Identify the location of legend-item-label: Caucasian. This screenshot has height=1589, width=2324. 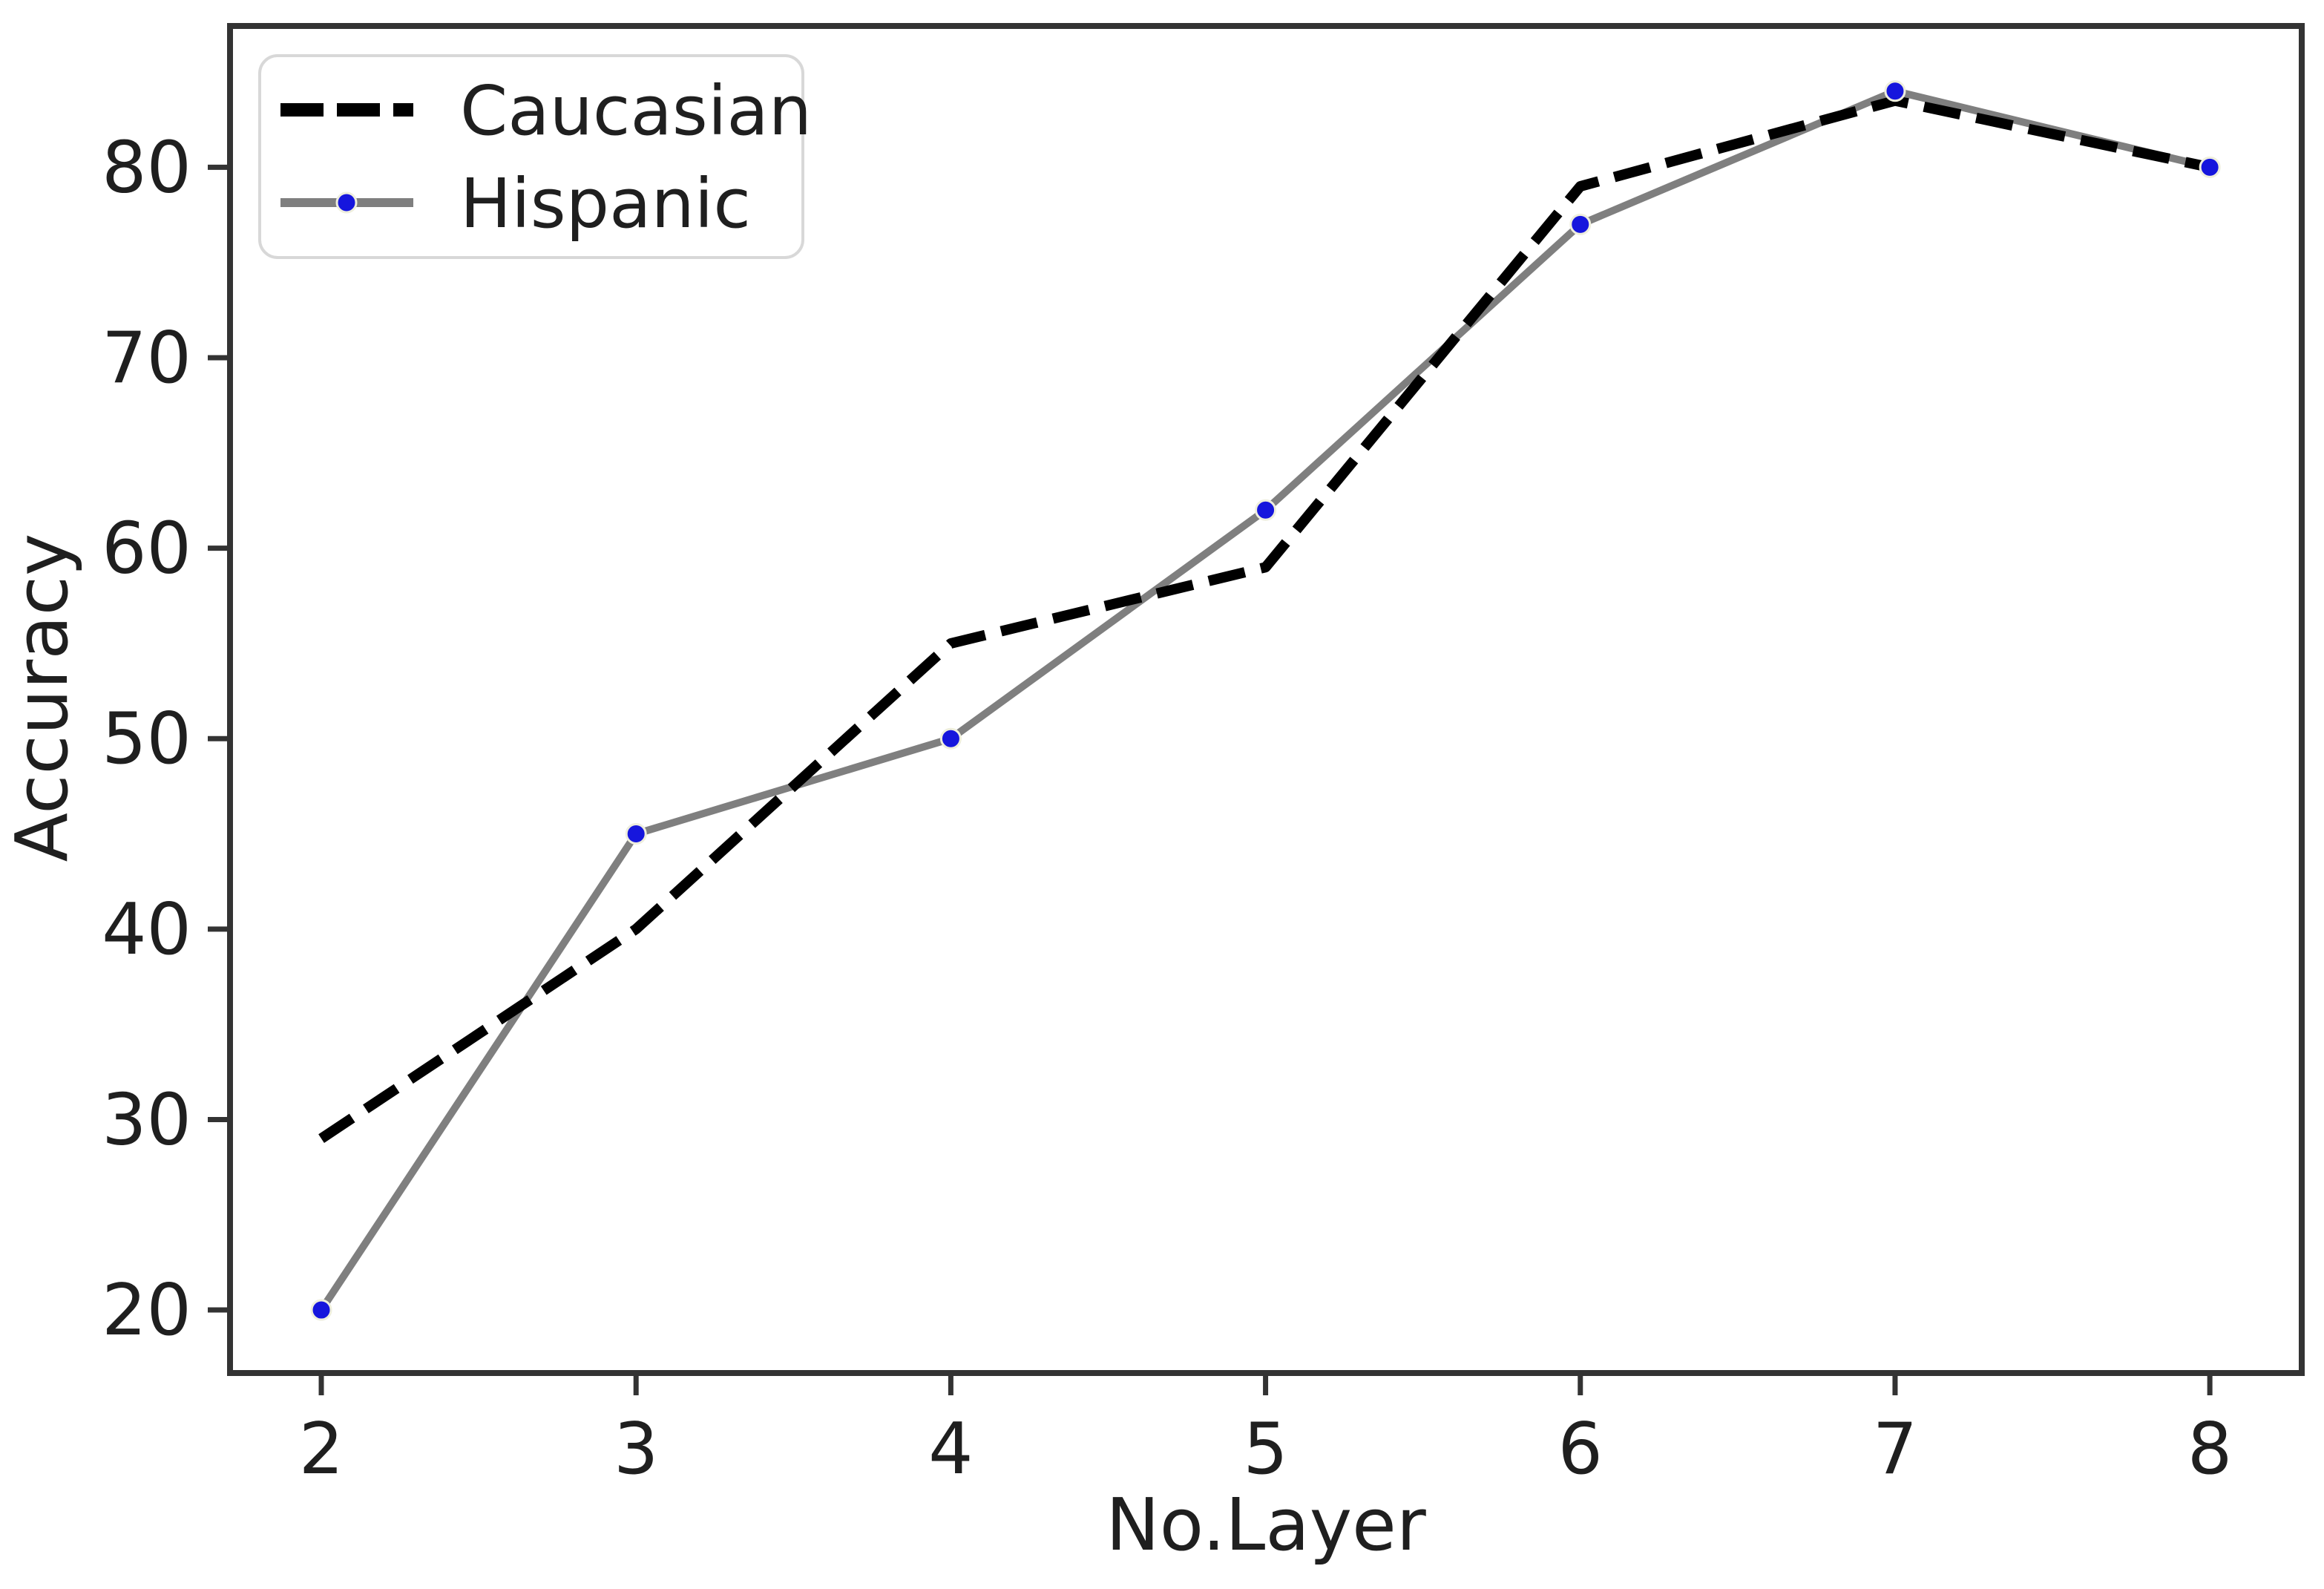
(636, 111).